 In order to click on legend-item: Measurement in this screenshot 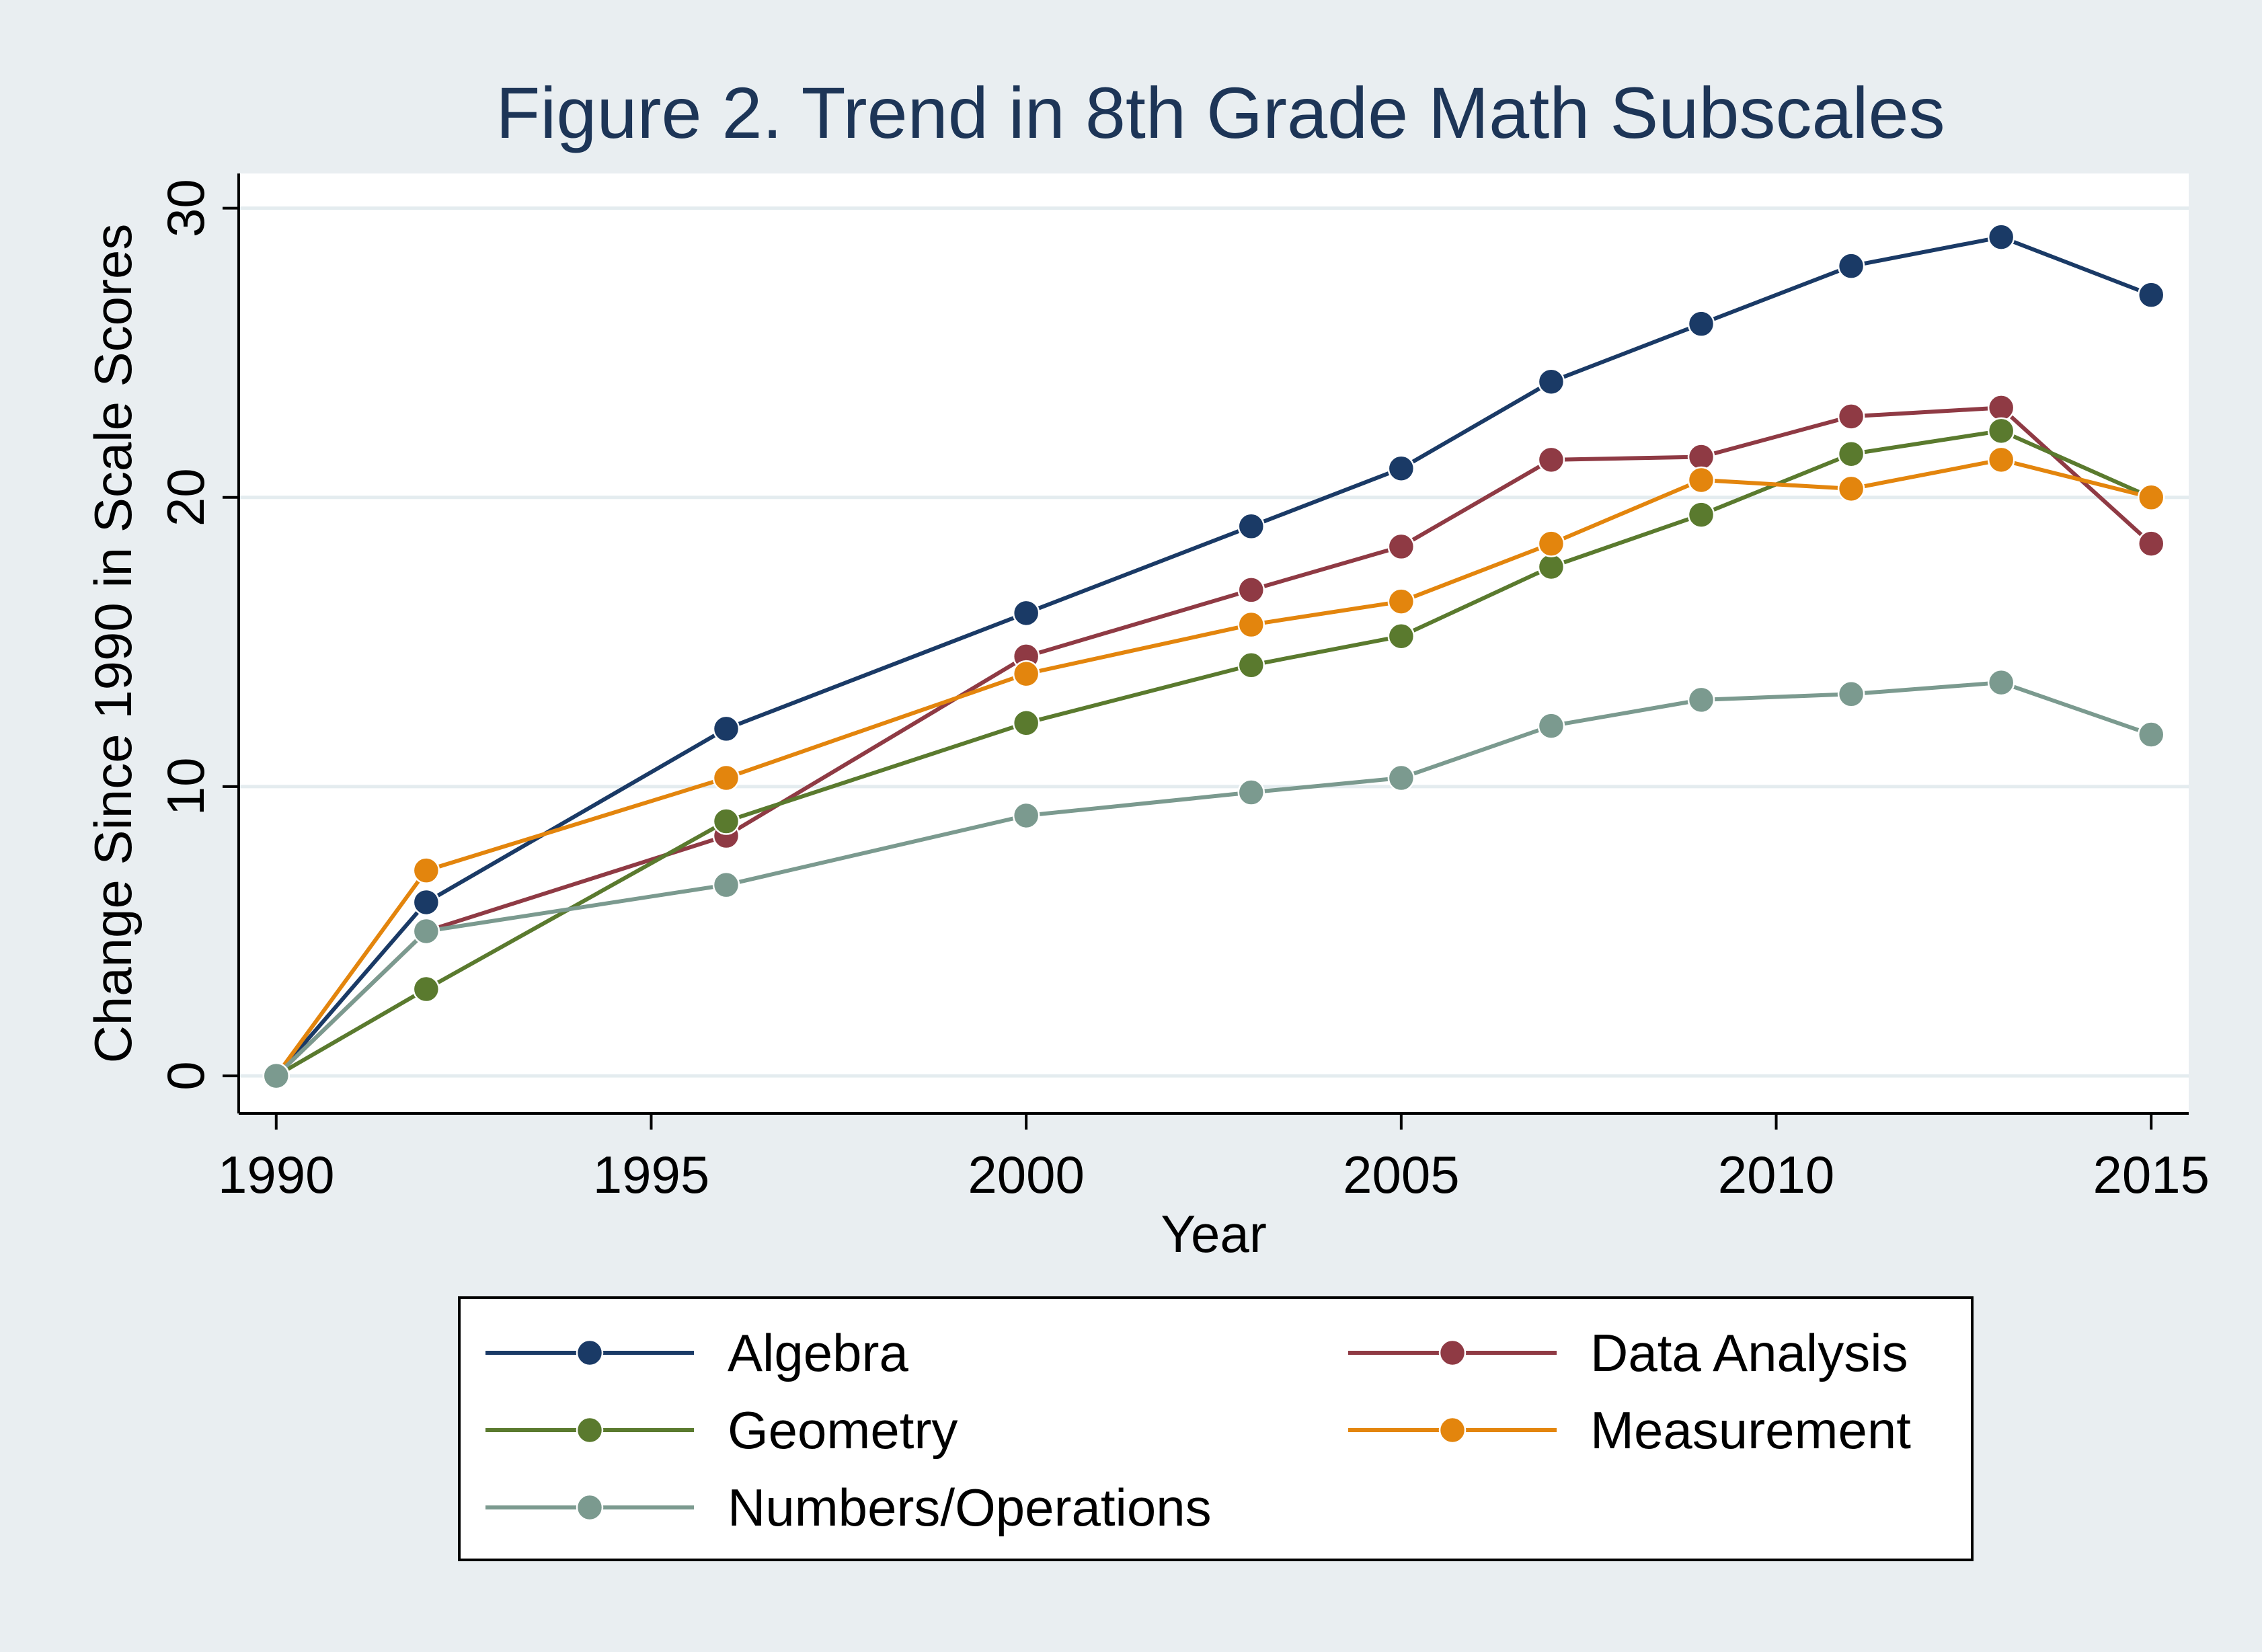, I will do `click(1630, 1430)`.